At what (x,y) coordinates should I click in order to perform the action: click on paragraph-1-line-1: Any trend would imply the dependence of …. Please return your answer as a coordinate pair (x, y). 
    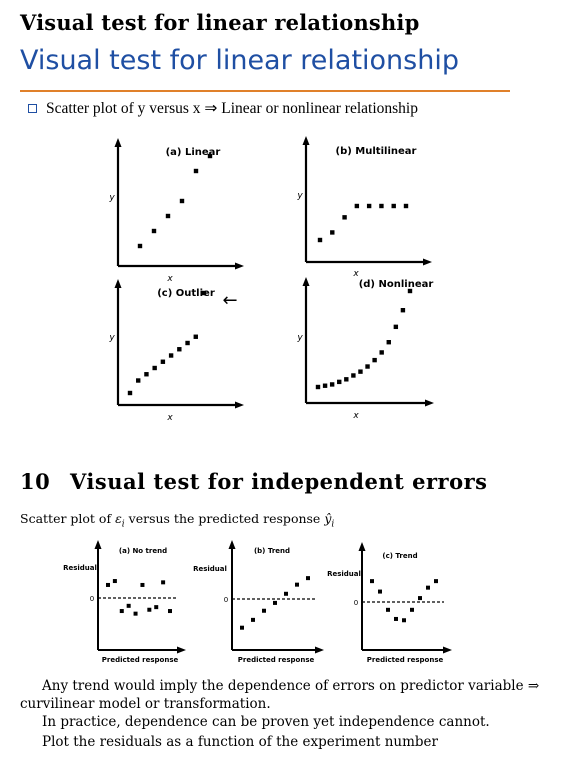
    Looking at the image, I should click on (291, 686).